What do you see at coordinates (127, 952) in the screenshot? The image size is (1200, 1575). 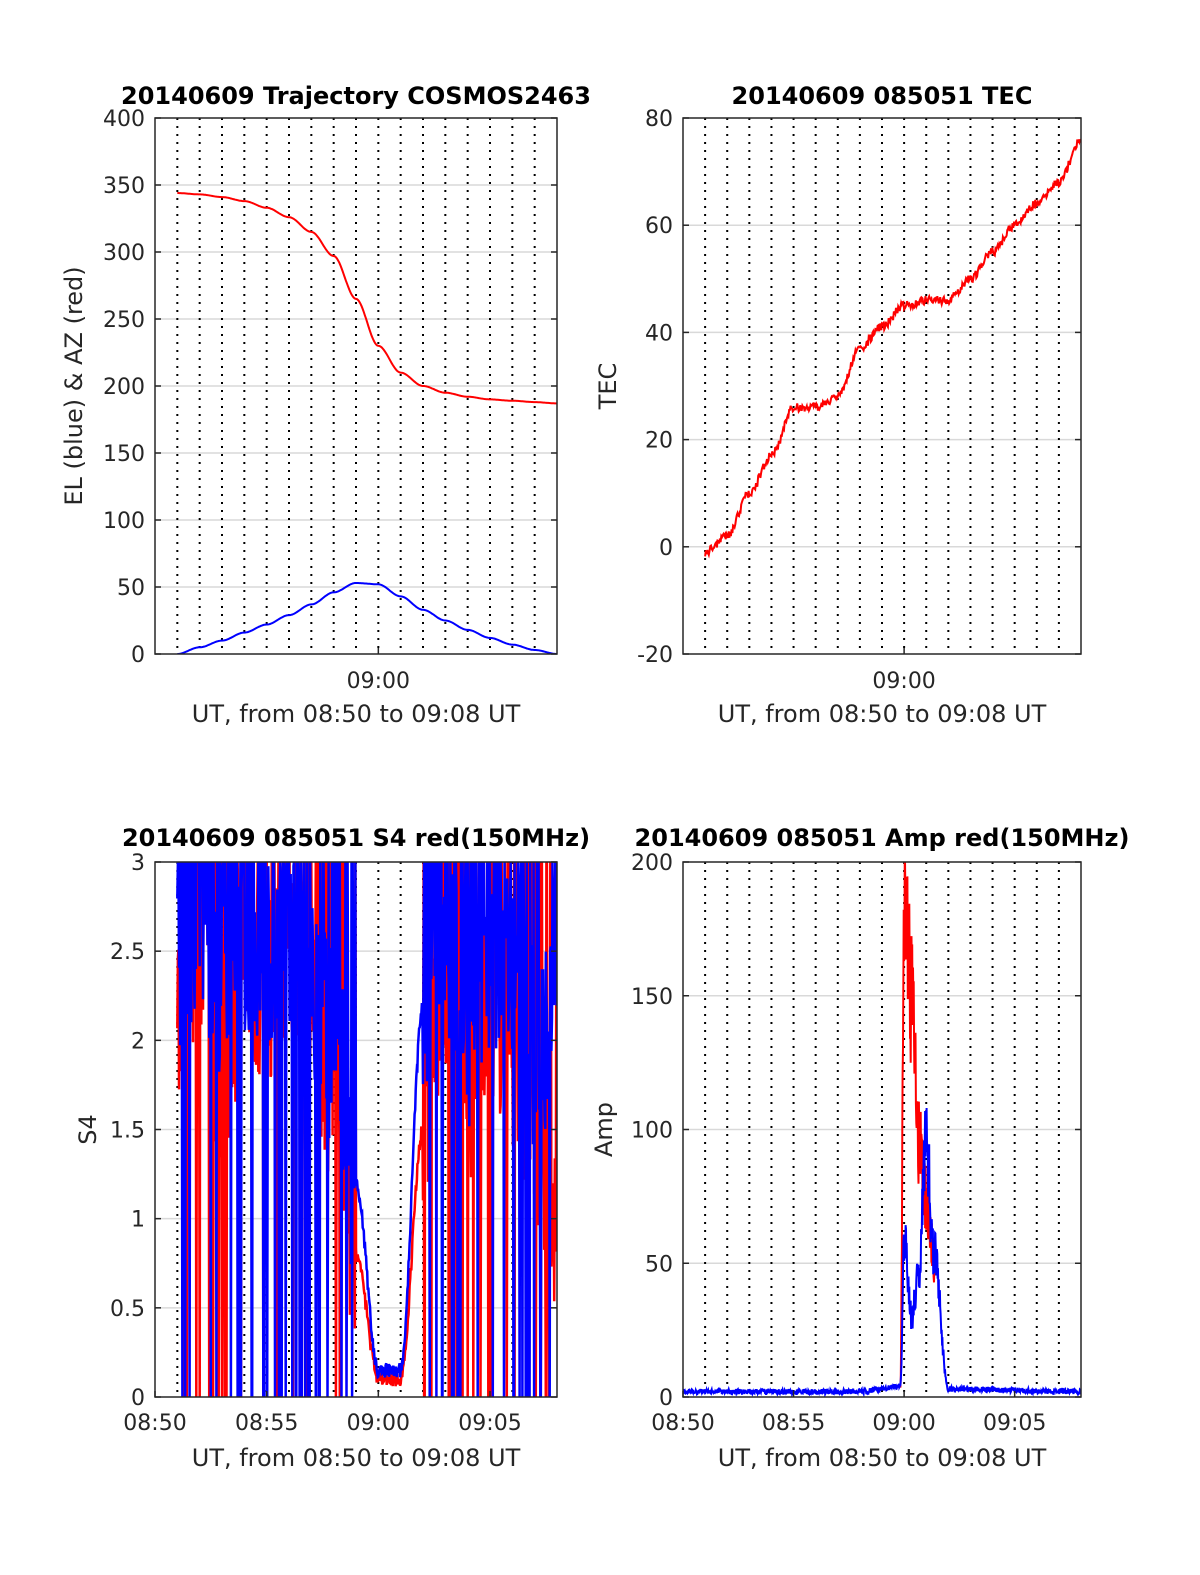 I see `y-tick-label: 2.5` at bounding box center [127, 952].